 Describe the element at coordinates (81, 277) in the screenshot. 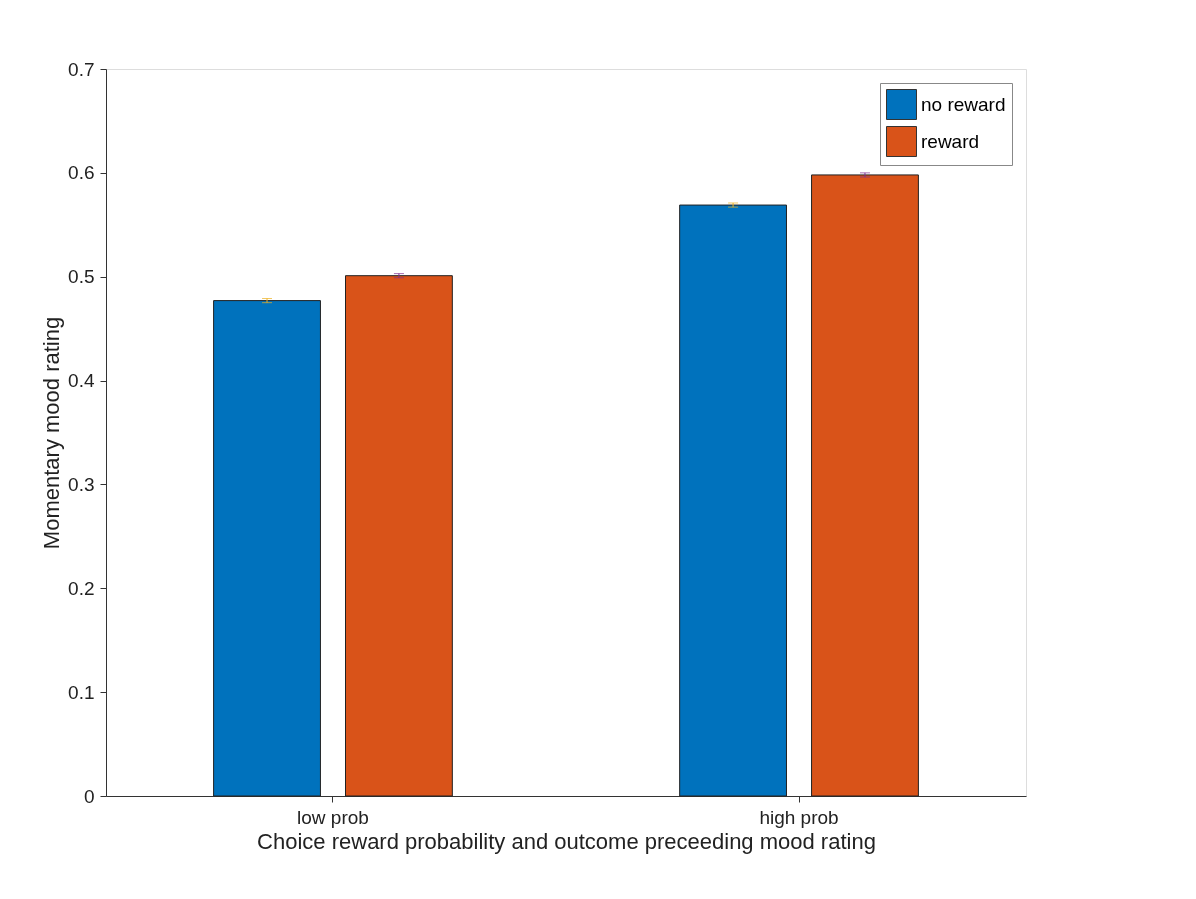

I see `y-tick-label: 0.5` at that location.